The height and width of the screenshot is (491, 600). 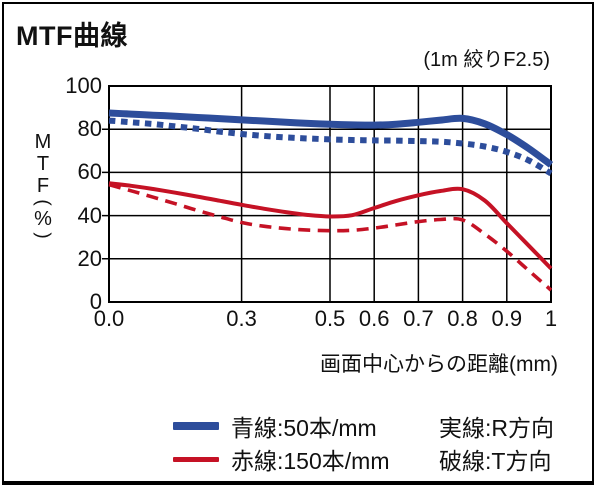 I want to click on legend-direction-label: 実線:R方向, so click(x=496, y=428).